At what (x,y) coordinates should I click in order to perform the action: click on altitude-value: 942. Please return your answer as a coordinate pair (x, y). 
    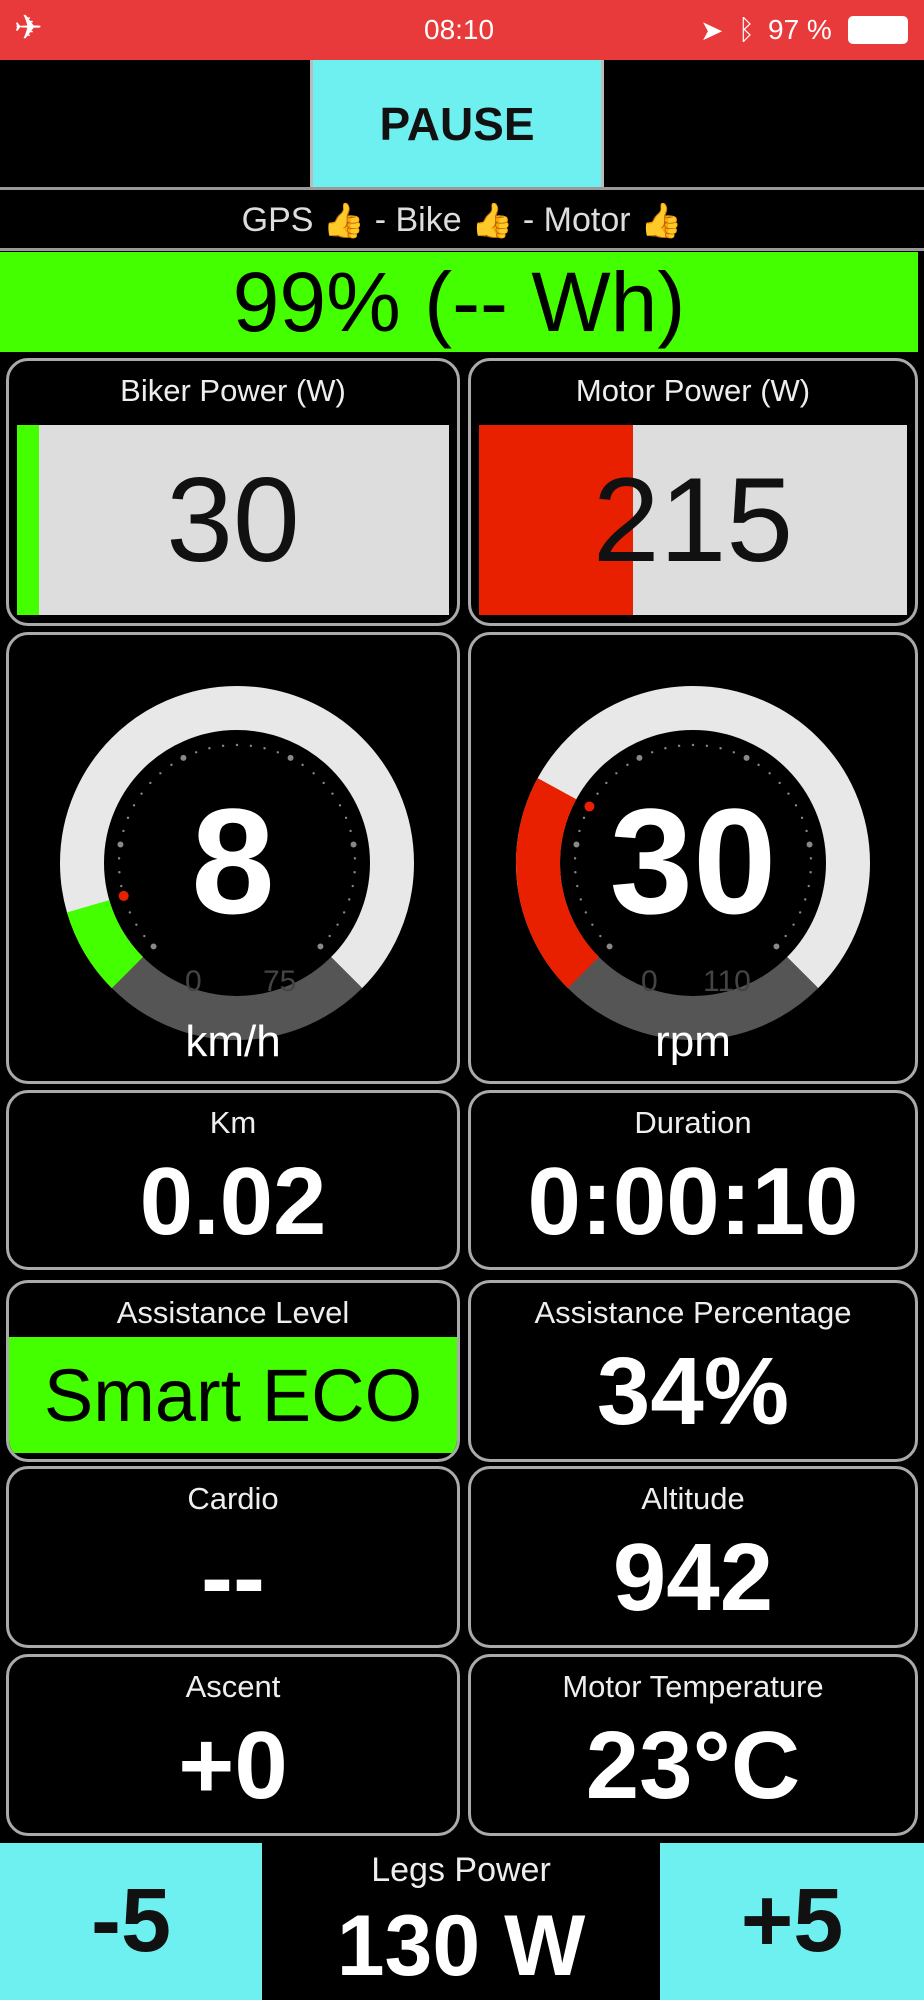
    Looking at the image, I should click on (693, 1577).